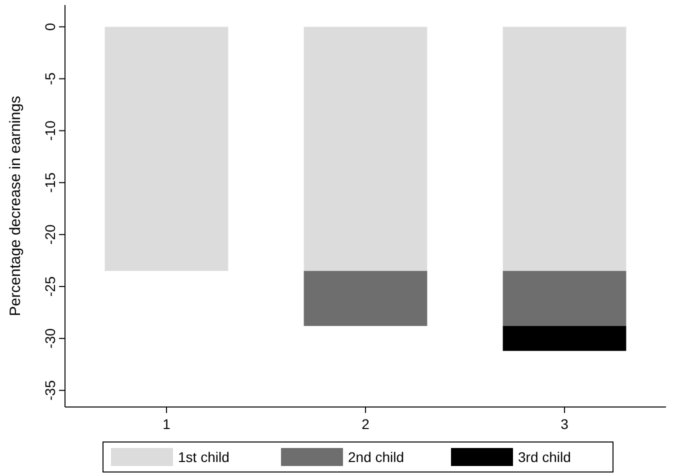  What do you see at coordinates (50, 26) in the screenshot?
I see `y-tick-label: 0` at bounding box center [50, 26].